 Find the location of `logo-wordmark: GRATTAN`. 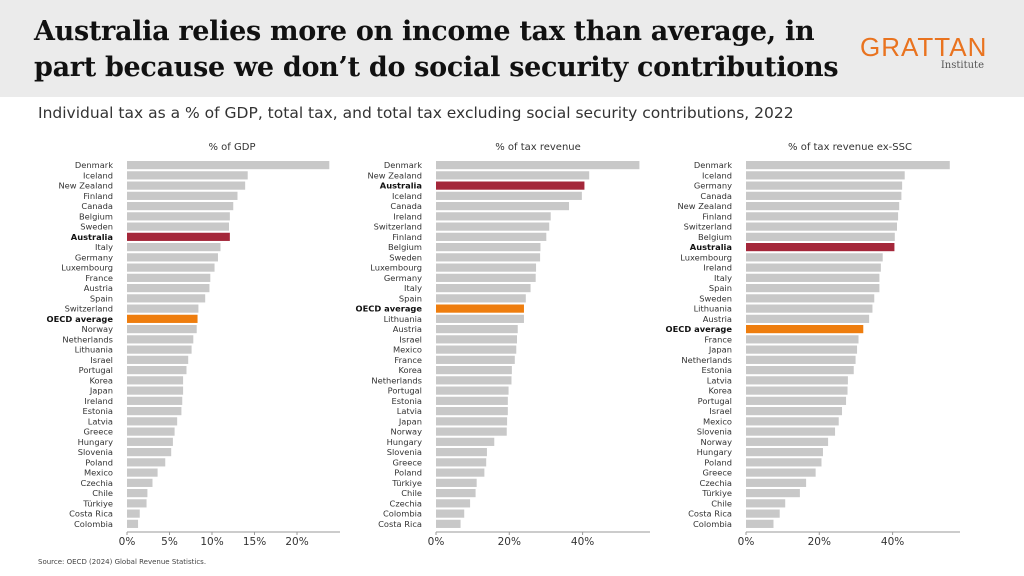

logo-wordmark: GRATTAN is located at coordinates (924, 47).